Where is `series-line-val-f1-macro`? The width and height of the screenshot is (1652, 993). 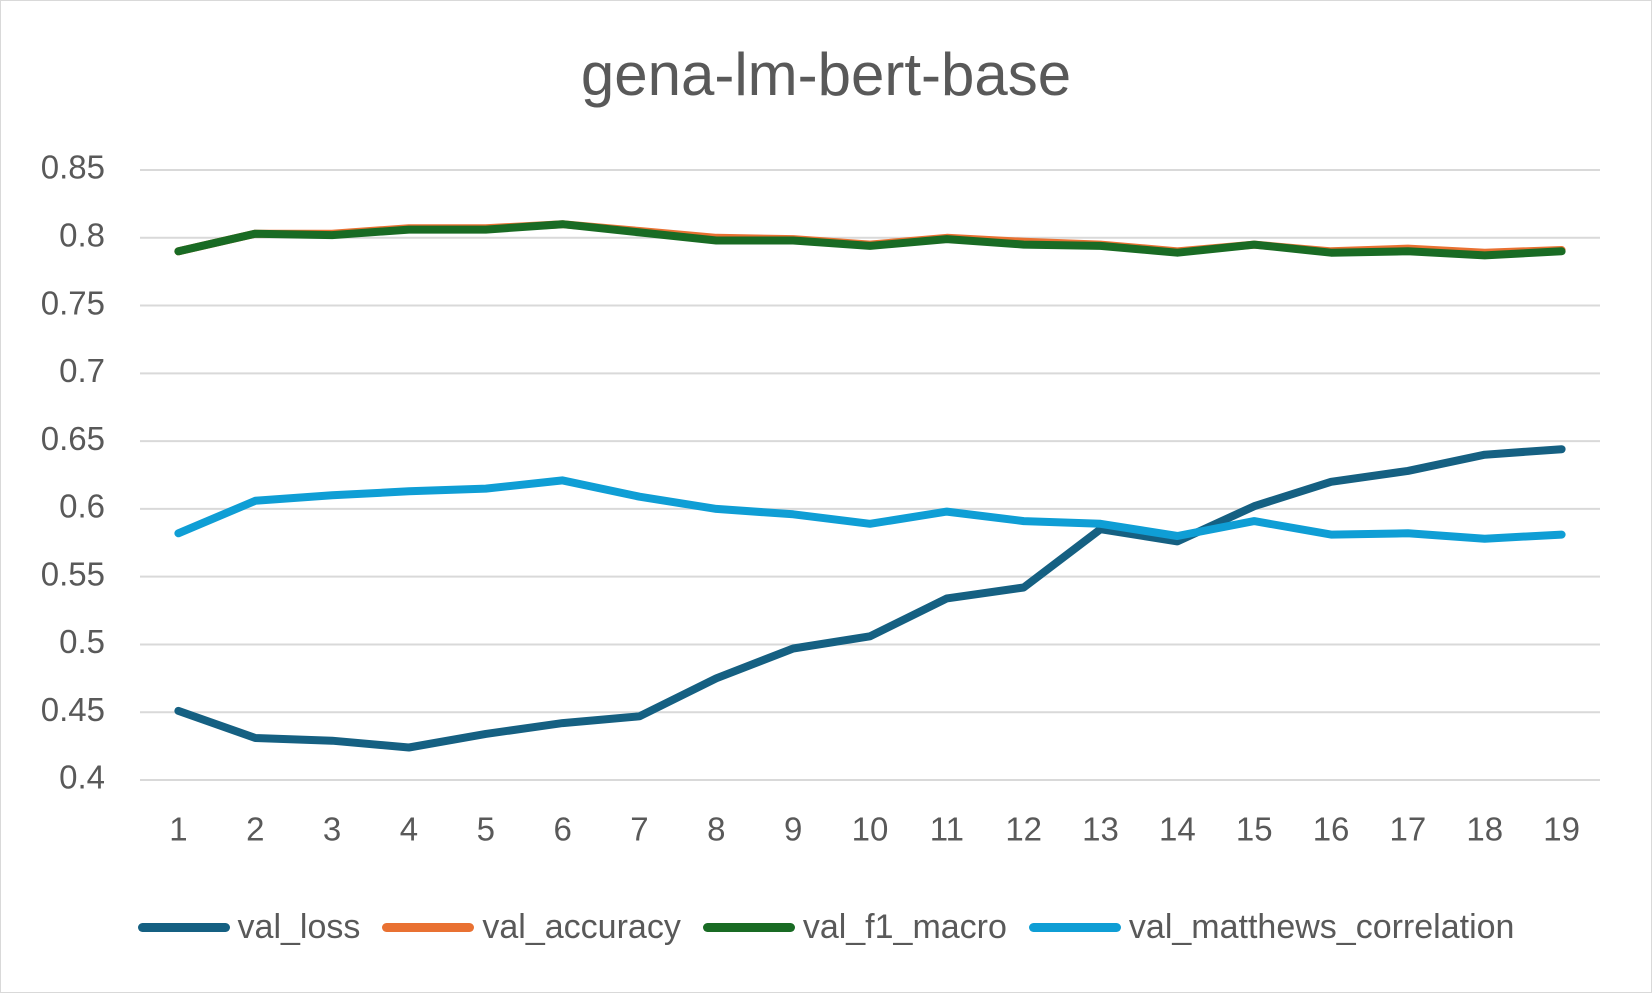
series-line-val-f1-macro is located at coordinates (870, 240).